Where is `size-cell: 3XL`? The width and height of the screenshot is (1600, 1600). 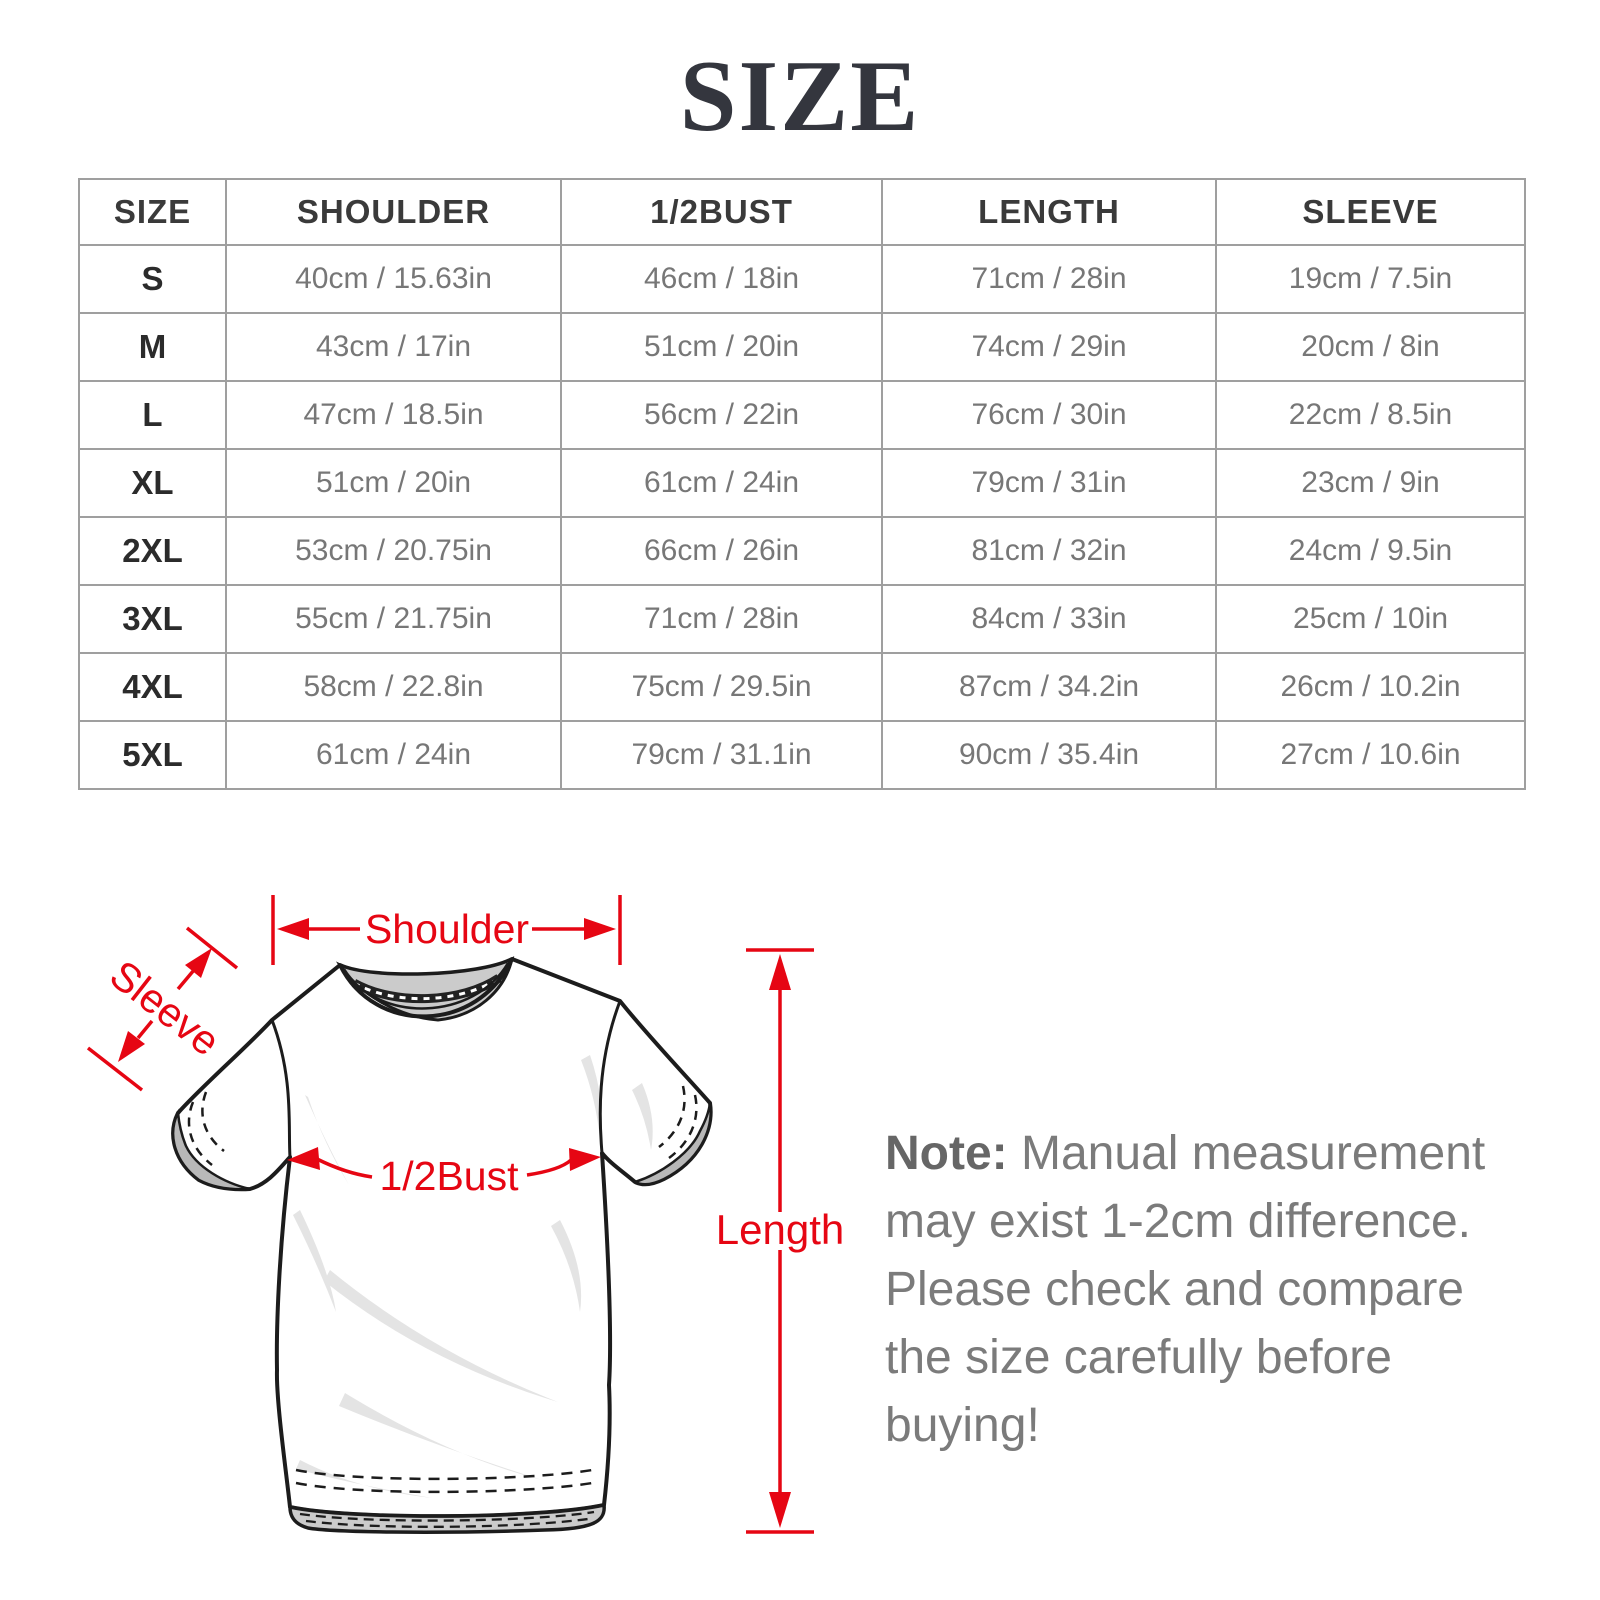 size-cell: 3XL is located at coordinates (152, 619).